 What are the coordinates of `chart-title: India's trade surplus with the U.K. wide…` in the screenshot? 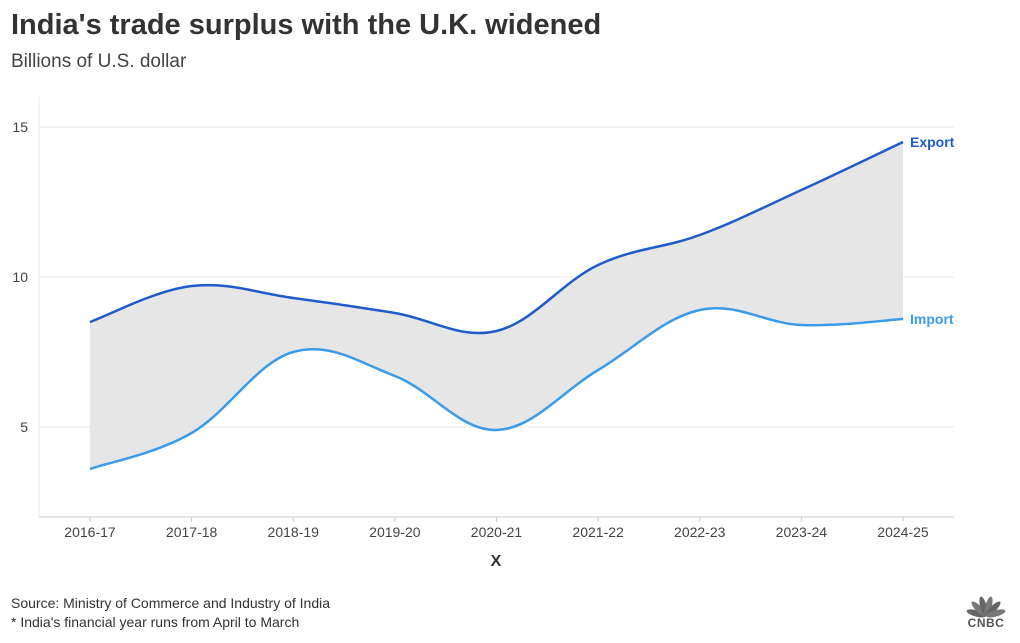 It's located at (306, 25).